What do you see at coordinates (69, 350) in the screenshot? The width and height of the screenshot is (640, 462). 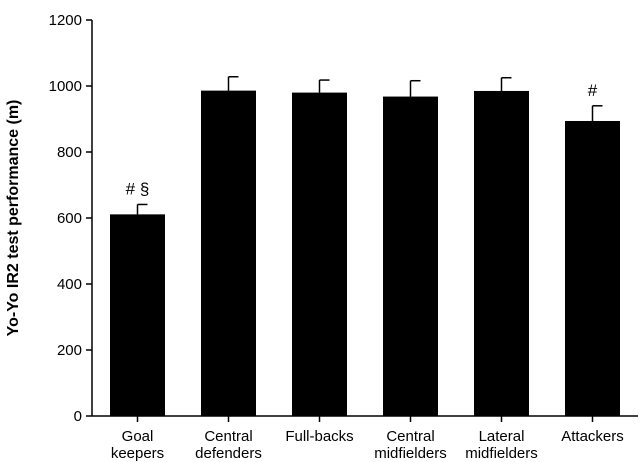 I see `y-tick-label: 200` at bounding box center [69, 350].